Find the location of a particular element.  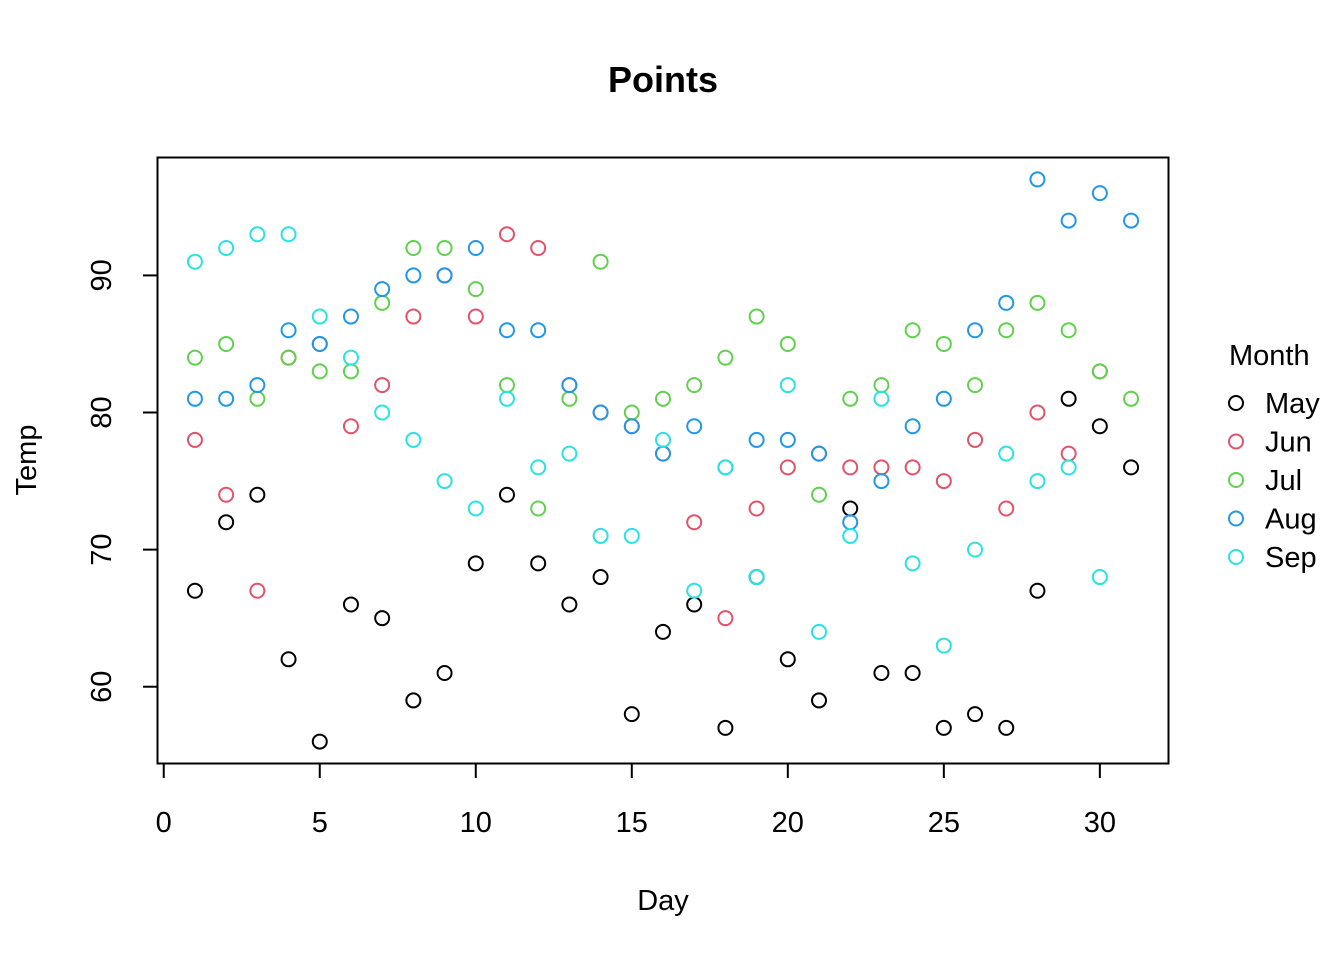

legend-item-aug: Aug is located at coordinates (1272, 520).